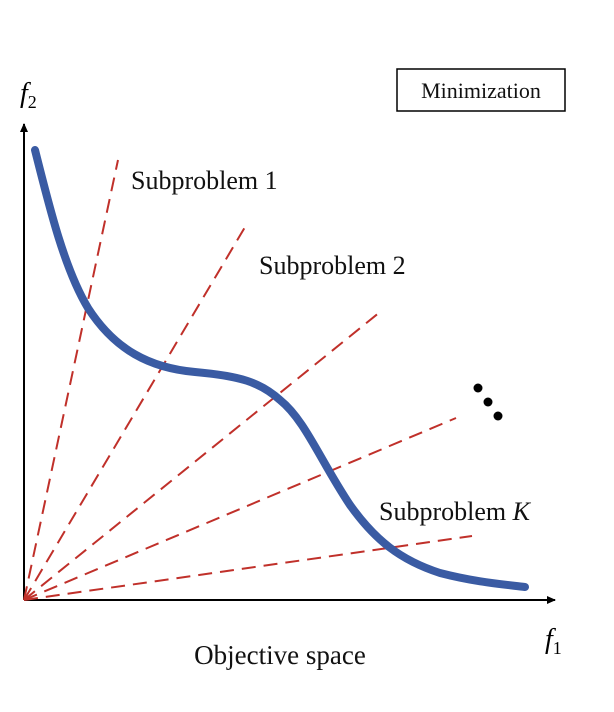 Image resolution: width=614 pixels, height=712 pixels. Describe the element at coordinates (28, 95) in the screenshot. I see `y-axis-label: f2` at that location.